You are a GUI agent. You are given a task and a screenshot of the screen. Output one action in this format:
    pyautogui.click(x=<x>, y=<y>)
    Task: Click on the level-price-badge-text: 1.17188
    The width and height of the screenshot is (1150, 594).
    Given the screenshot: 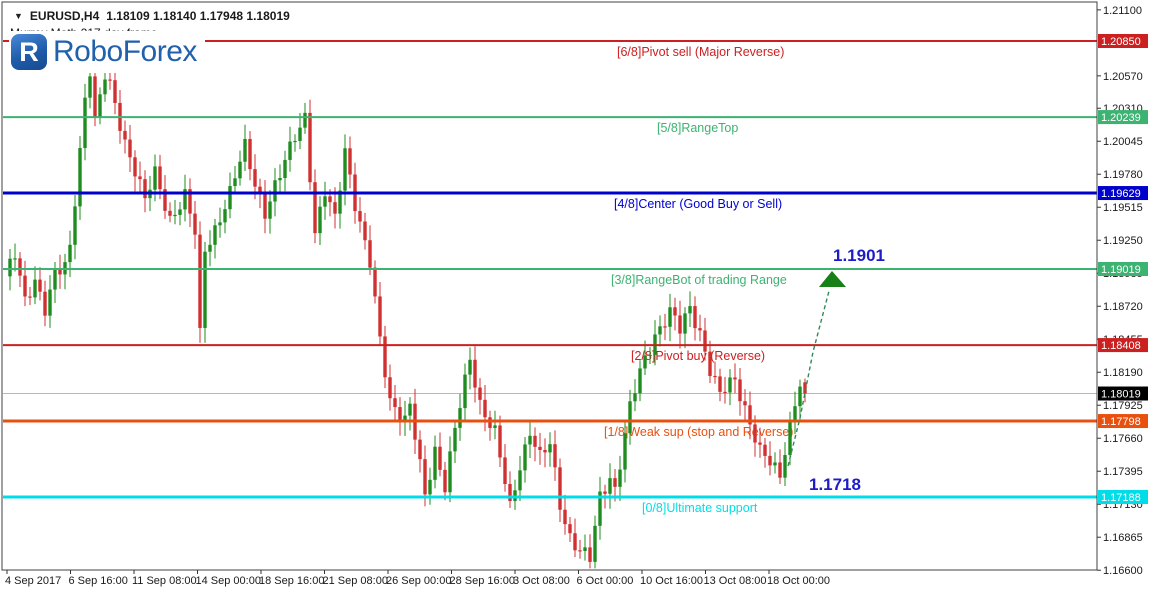 What is the action you would take?
    pyautogui.click(x=1121, y=498)
    